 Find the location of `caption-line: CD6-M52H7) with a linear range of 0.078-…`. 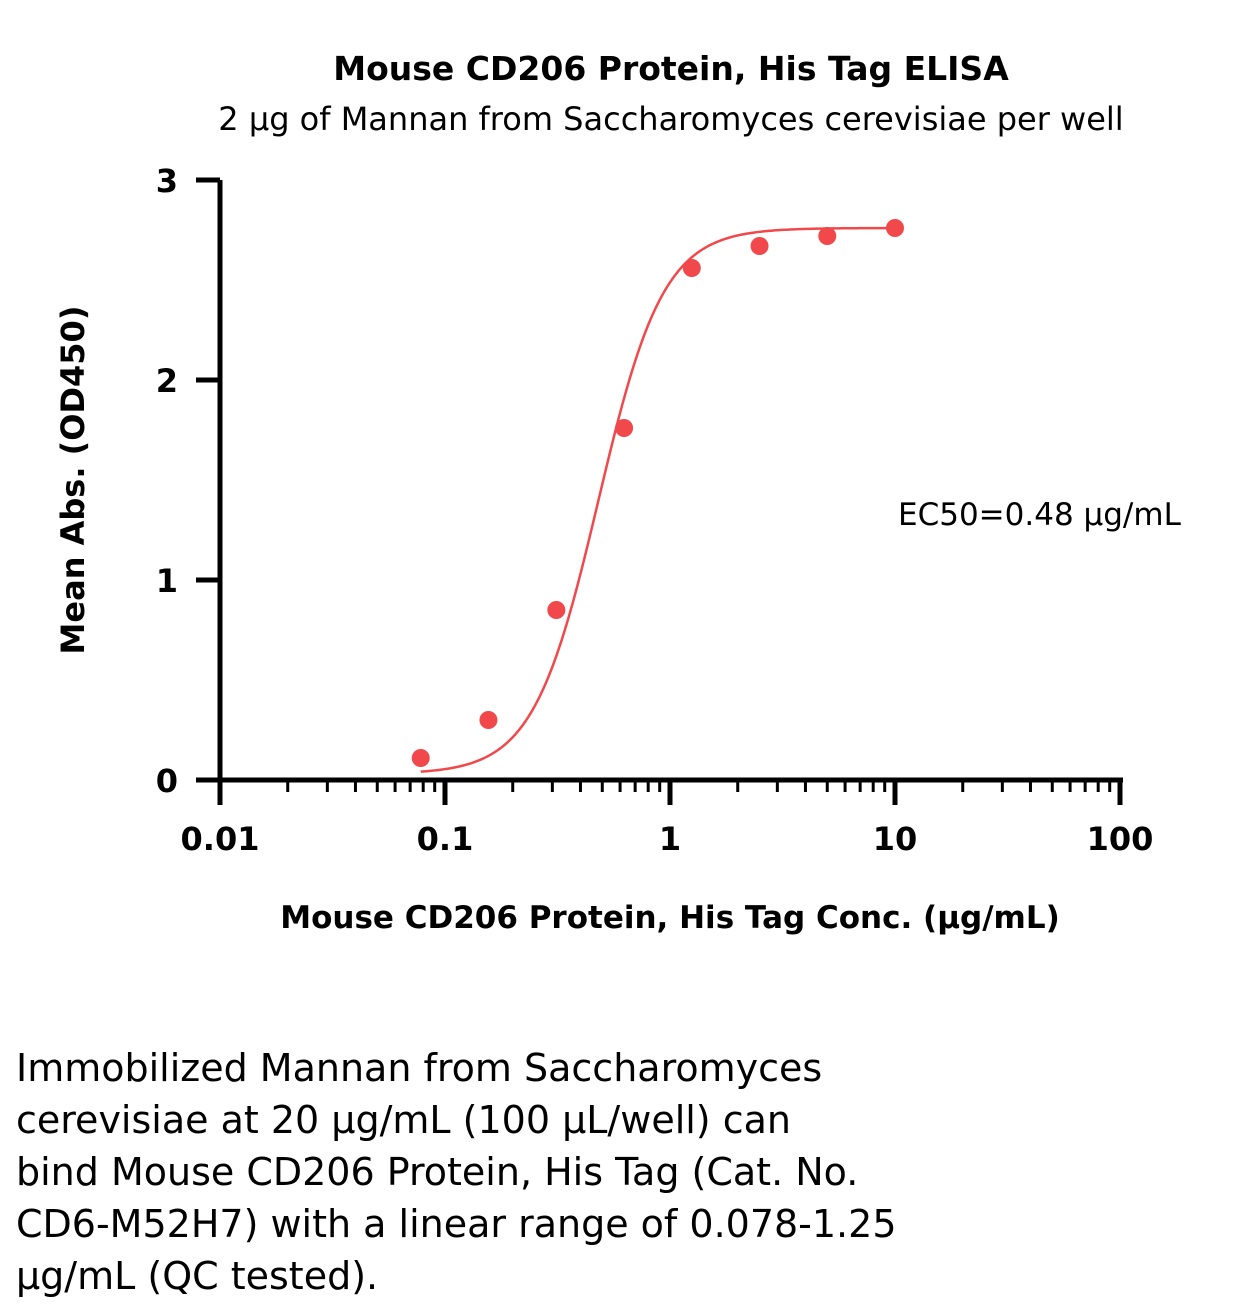

caption-line: CD6-M52H7) with a linear range of 0.078-… is located at coordinates (456, 1224).